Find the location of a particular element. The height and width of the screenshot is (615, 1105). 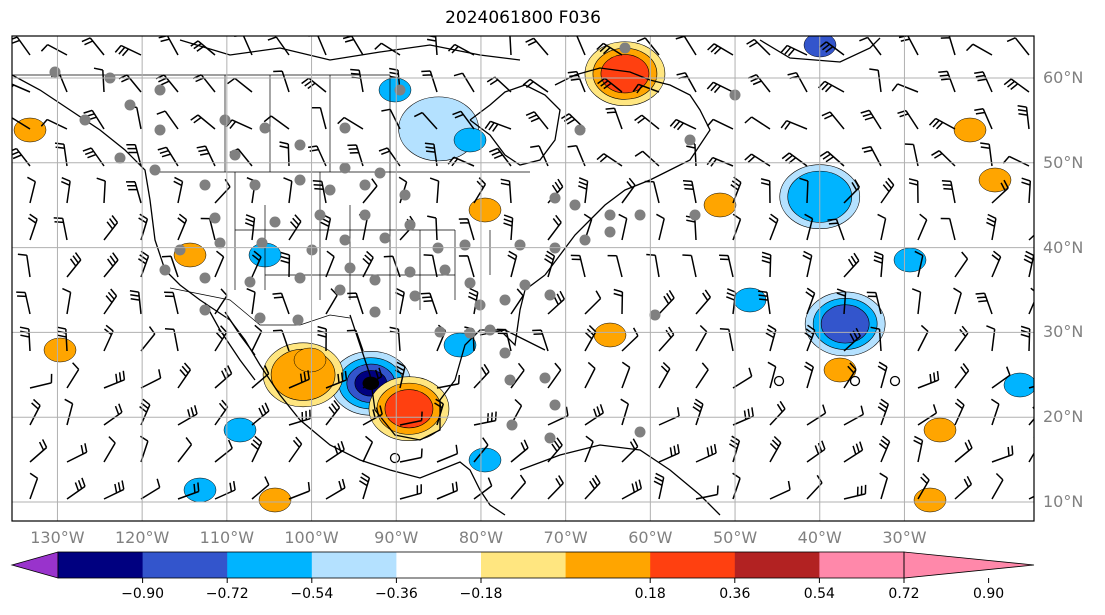

calm-wind-circle is located at coordinates (855, 381).